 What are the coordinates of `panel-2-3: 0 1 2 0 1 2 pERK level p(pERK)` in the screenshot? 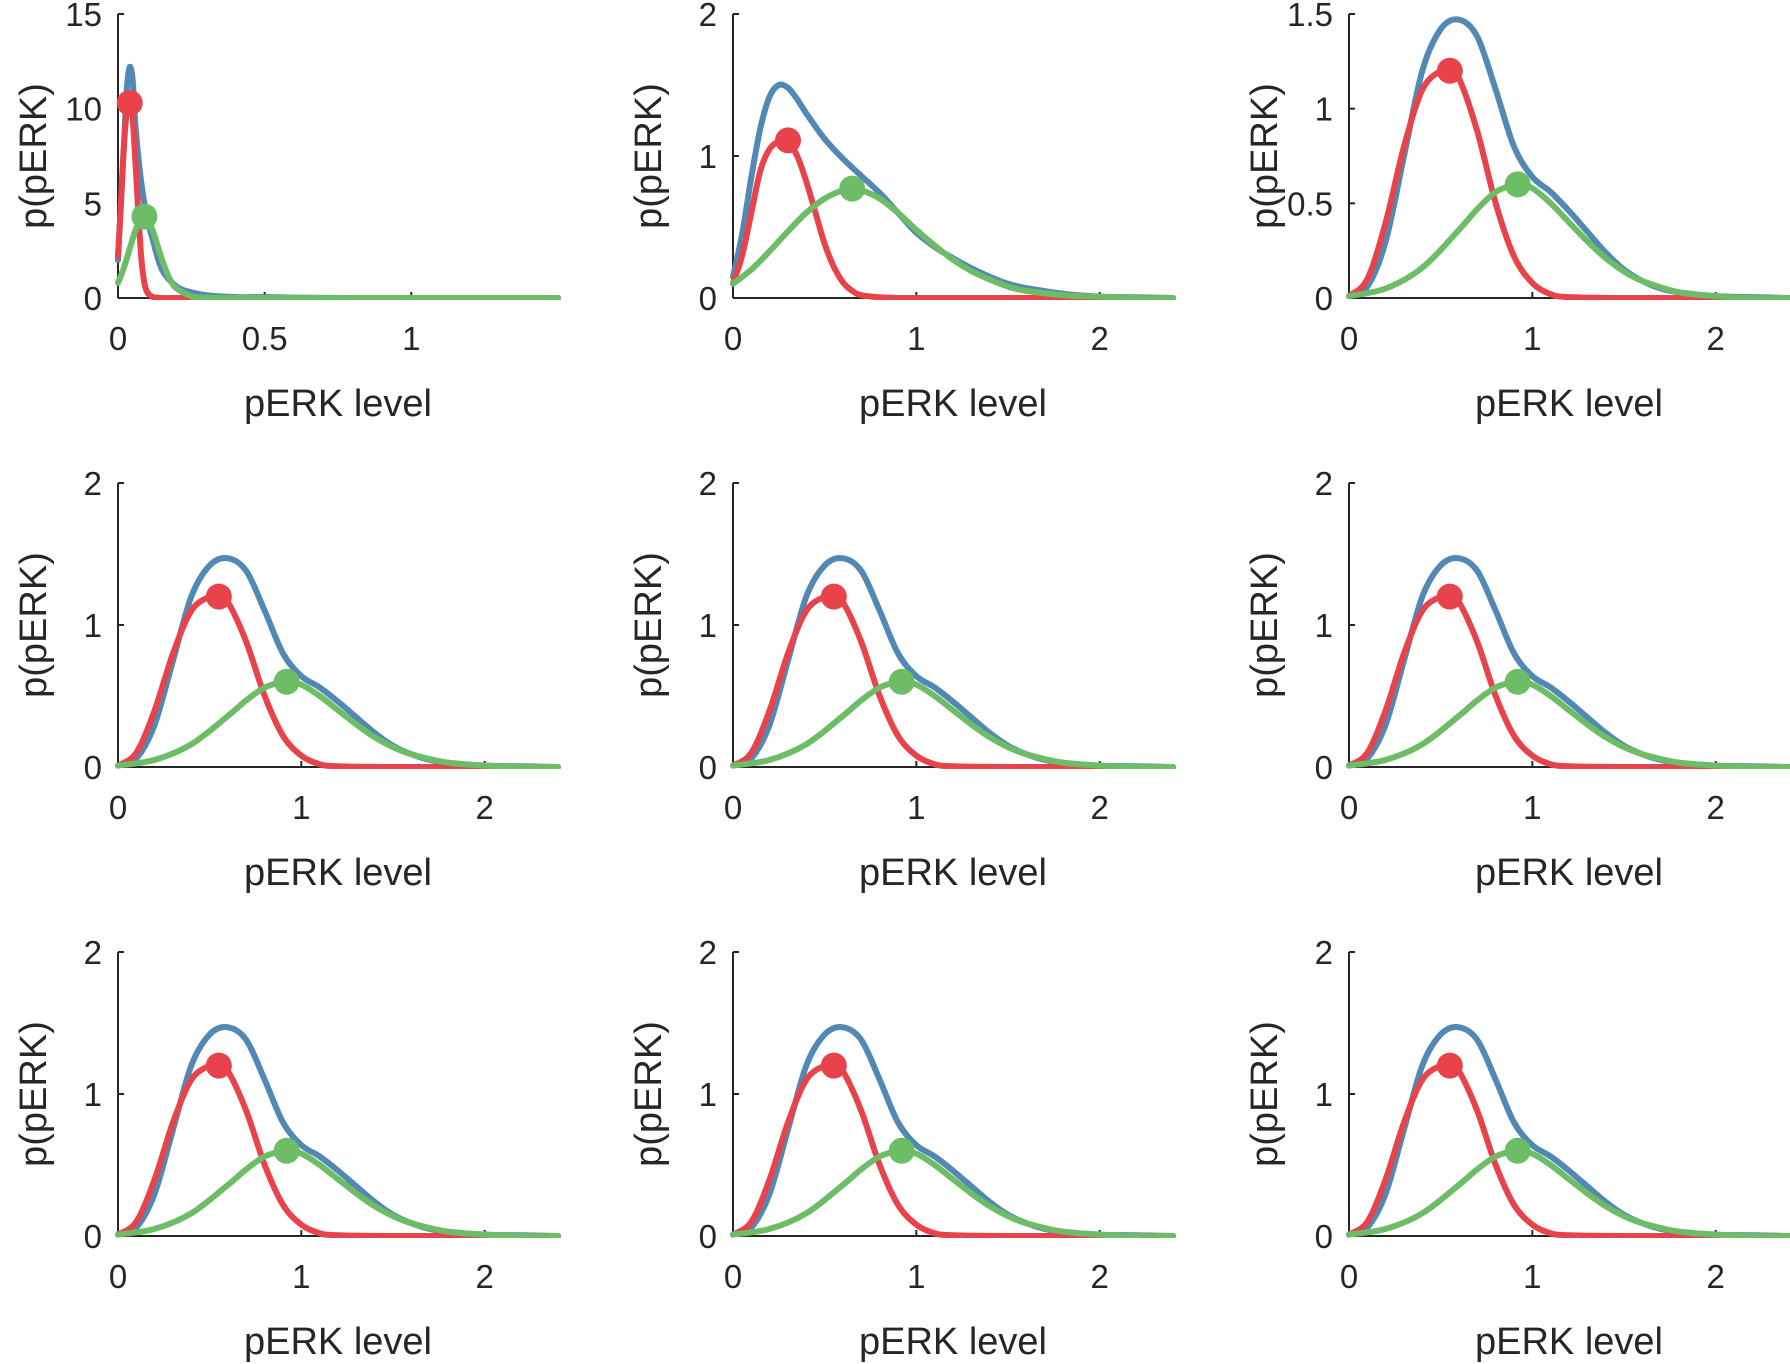 It's located at (1517, 679).